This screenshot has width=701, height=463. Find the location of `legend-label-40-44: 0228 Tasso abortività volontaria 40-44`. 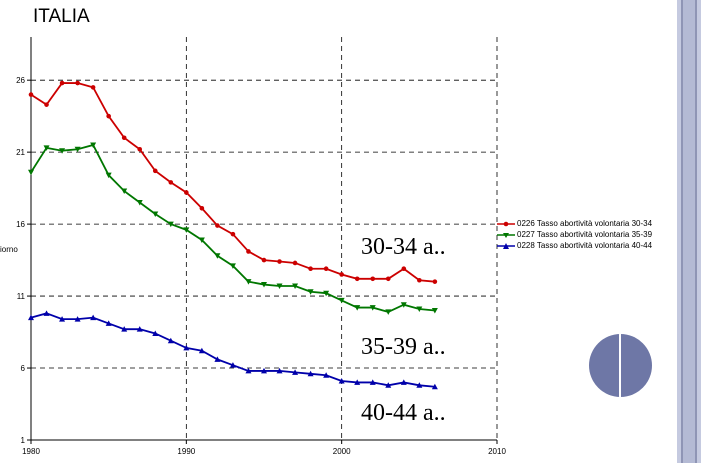

legend-label-40-44: 0228 Tasso abortività volontaria 40-44 is located at coordinates (585, 245).